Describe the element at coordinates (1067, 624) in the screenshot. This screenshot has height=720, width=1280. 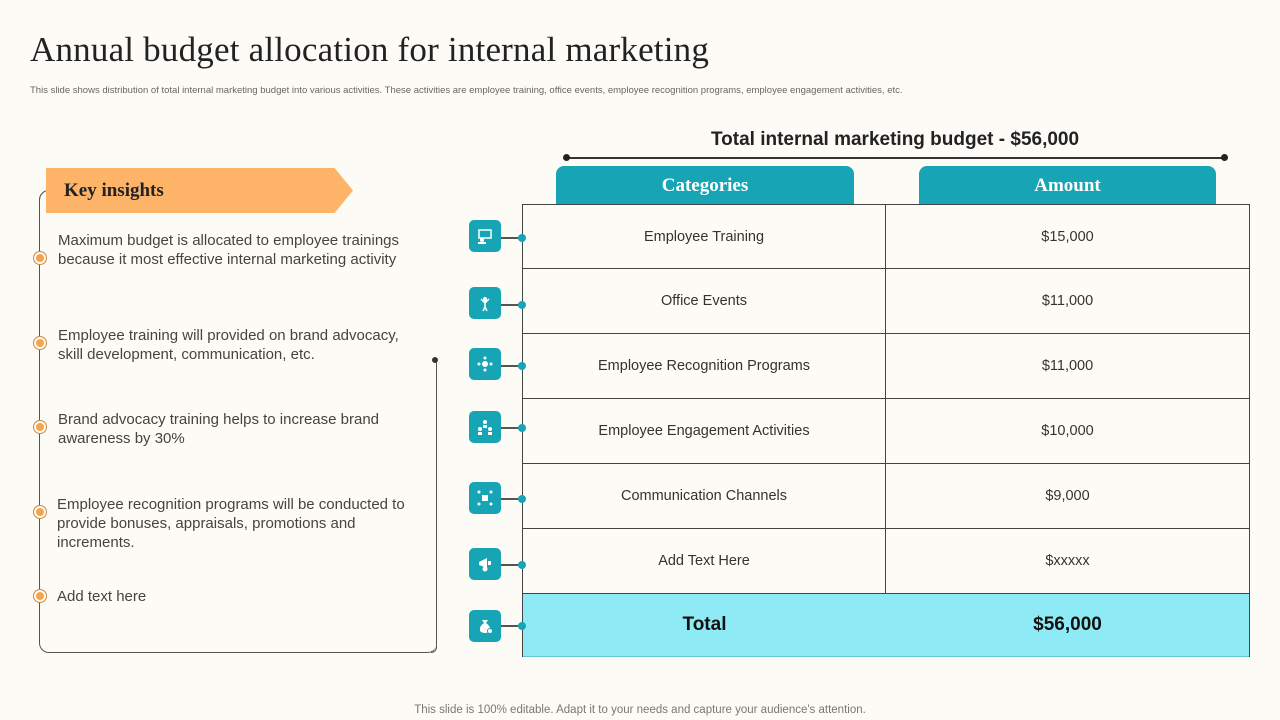
I see `total-amount: $56,000` at that location.